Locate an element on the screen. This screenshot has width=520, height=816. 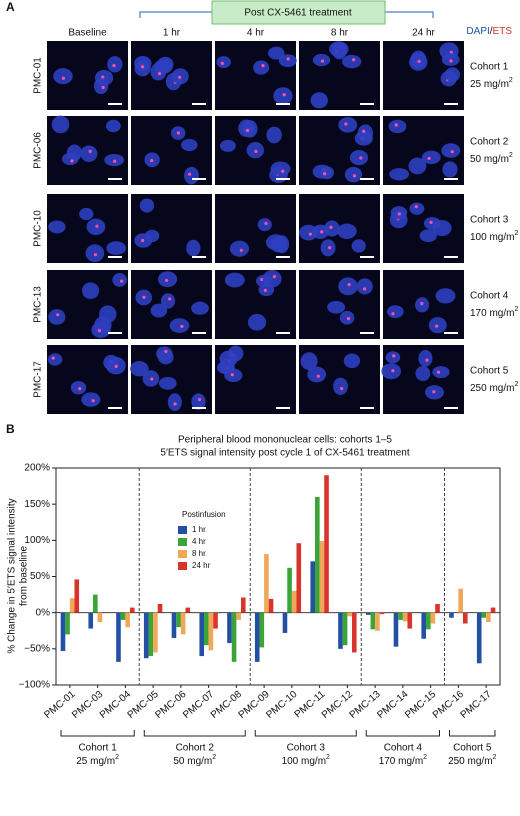
legend-label: 1 hr is located at coordinates (199, 529).